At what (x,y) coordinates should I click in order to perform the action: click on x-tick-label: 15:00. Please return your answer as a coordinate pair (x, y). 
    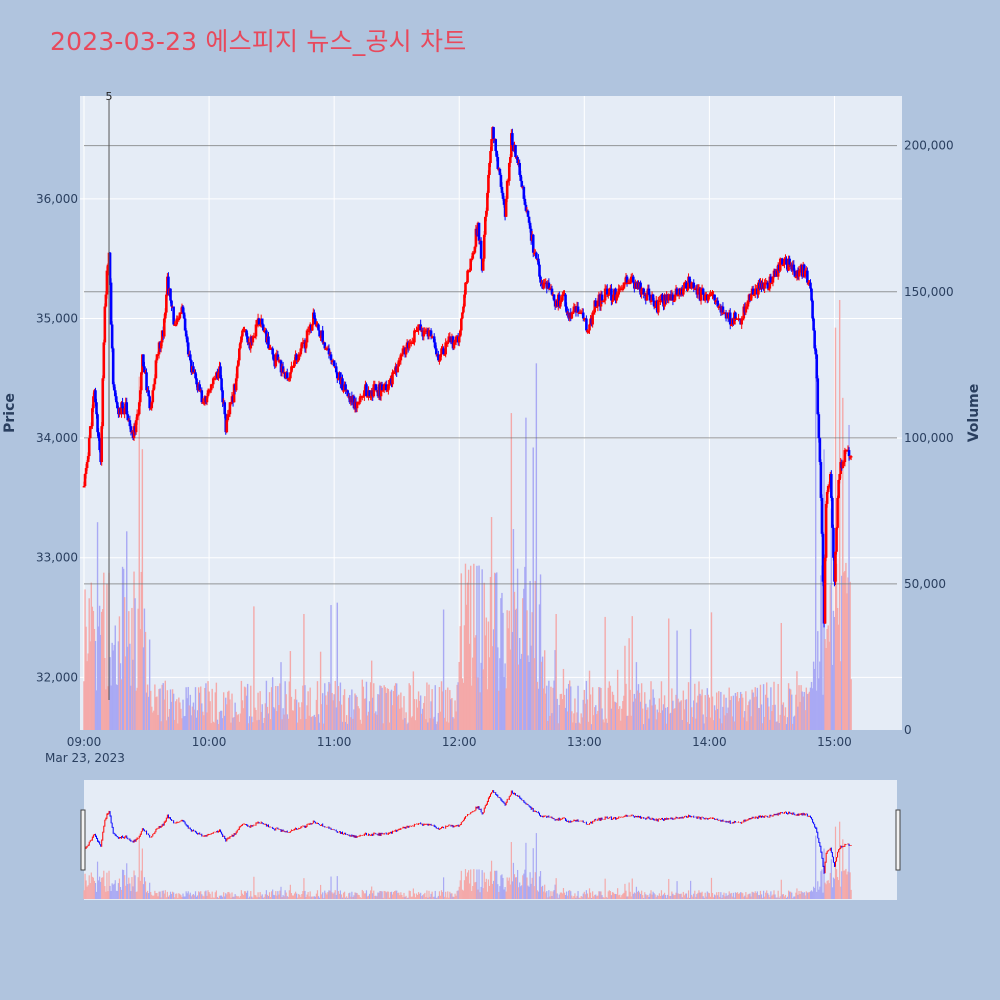
    Looking at the image, I should click on (834, 742).